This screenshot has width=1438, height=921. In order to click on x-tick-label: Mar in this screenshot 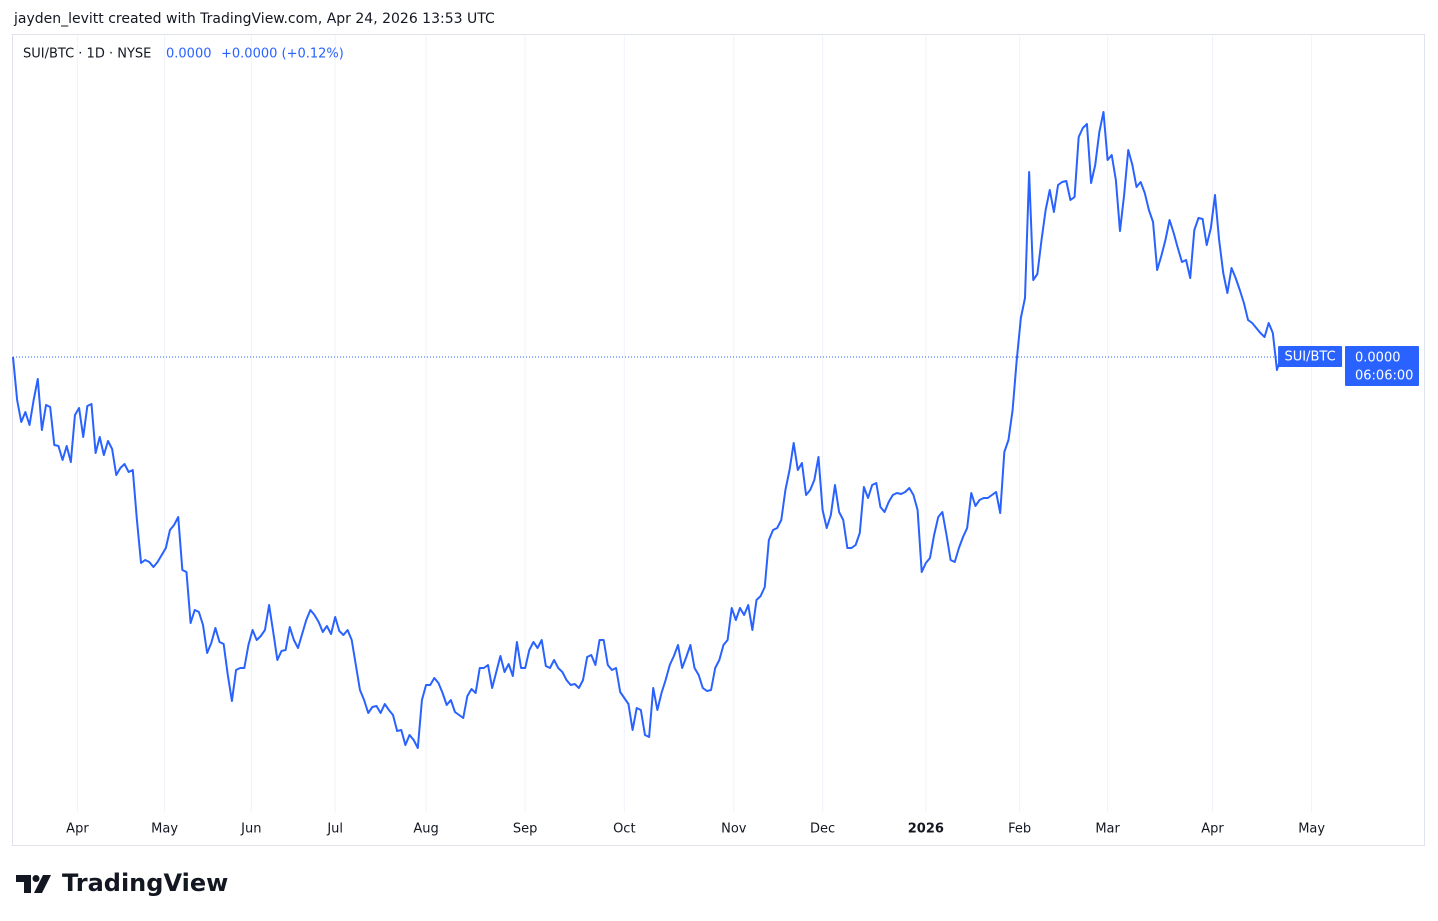, I will do `click(1107, 829)`.